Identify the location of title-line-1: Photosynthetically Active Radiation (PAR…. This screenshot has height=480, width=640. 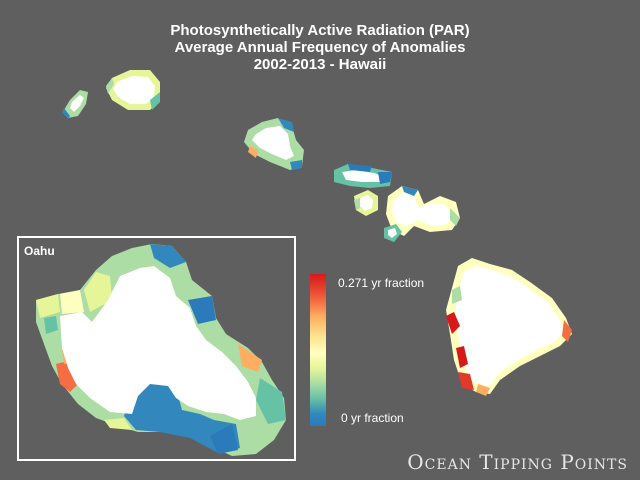
(320, 30).